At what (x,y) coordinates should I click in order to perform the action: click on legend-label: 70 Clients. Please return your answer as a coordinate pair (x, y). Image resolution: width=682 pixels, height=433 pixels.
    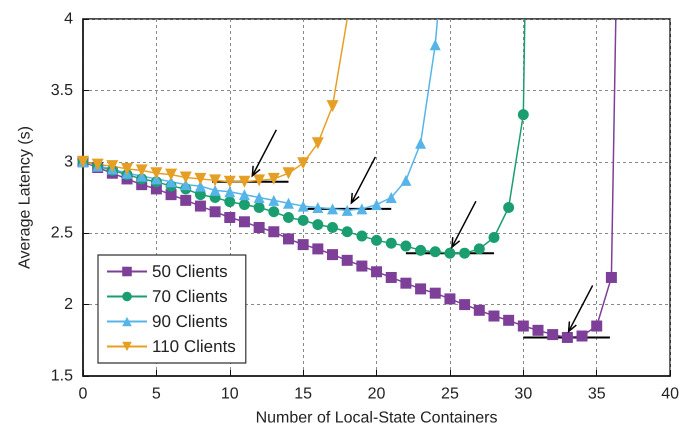
    Looking at the image, I should click on (190, 296).